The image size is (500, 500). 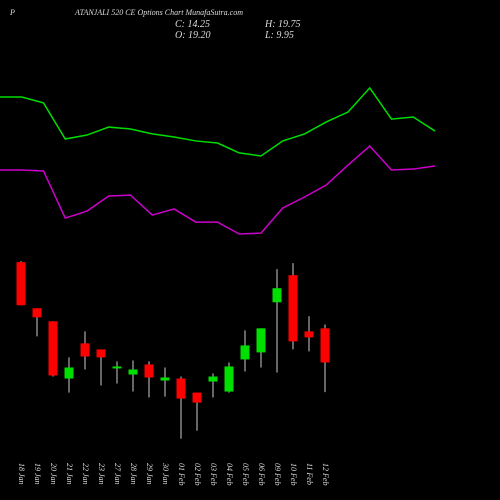 What do you see at coordinates (309, 474) in the screenshot?
I see `x-tick-label: 11 Feb` at bounding box center [309, 474].